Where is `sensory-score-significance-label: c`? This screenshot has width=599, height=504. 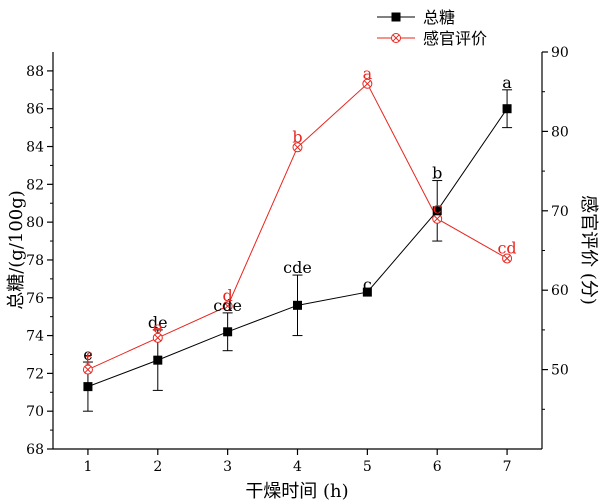 sensory-score-significance-label: c is located at coordinates (437, 208).